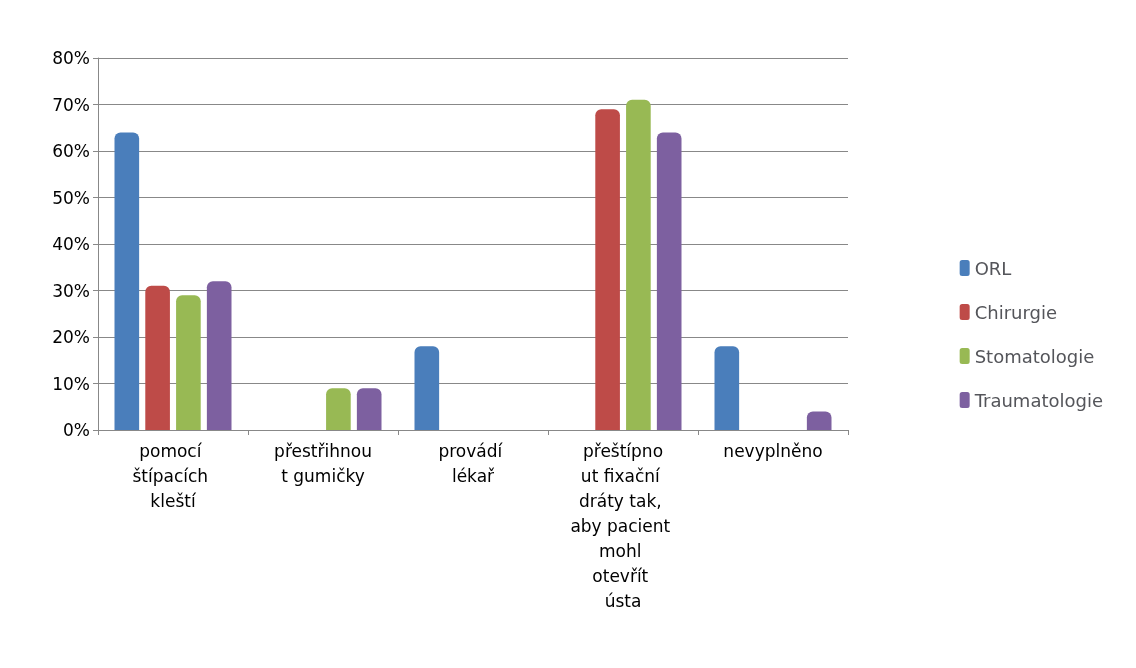  I want to click on legend-label: Chirurgie, so click(1016, 312).